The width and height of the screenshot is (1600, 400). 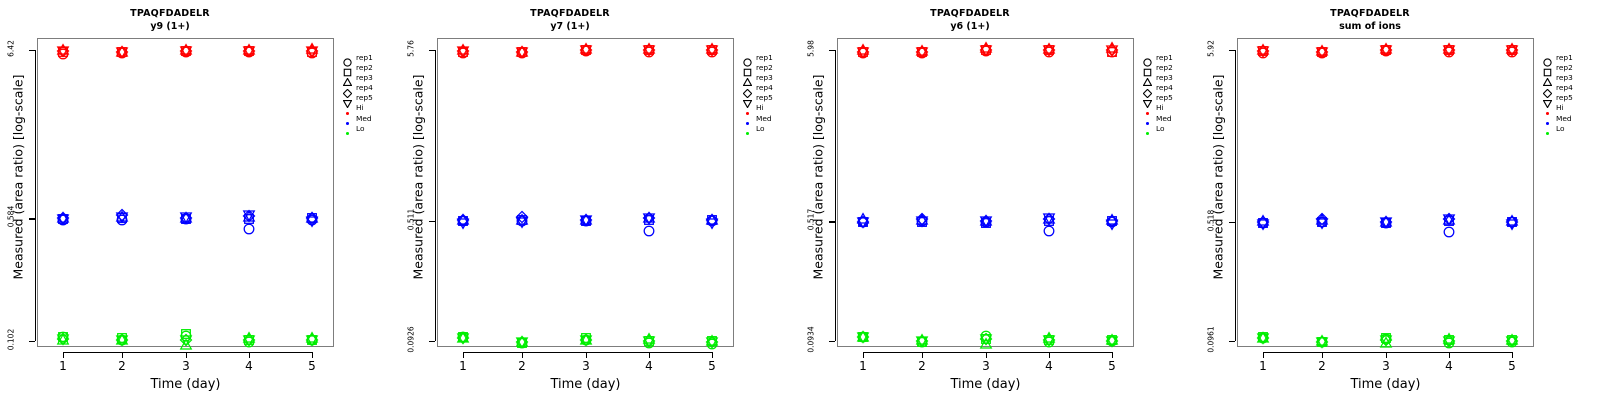 I want to click on legend-item-label: Lo, so click(x=1560, y=128).